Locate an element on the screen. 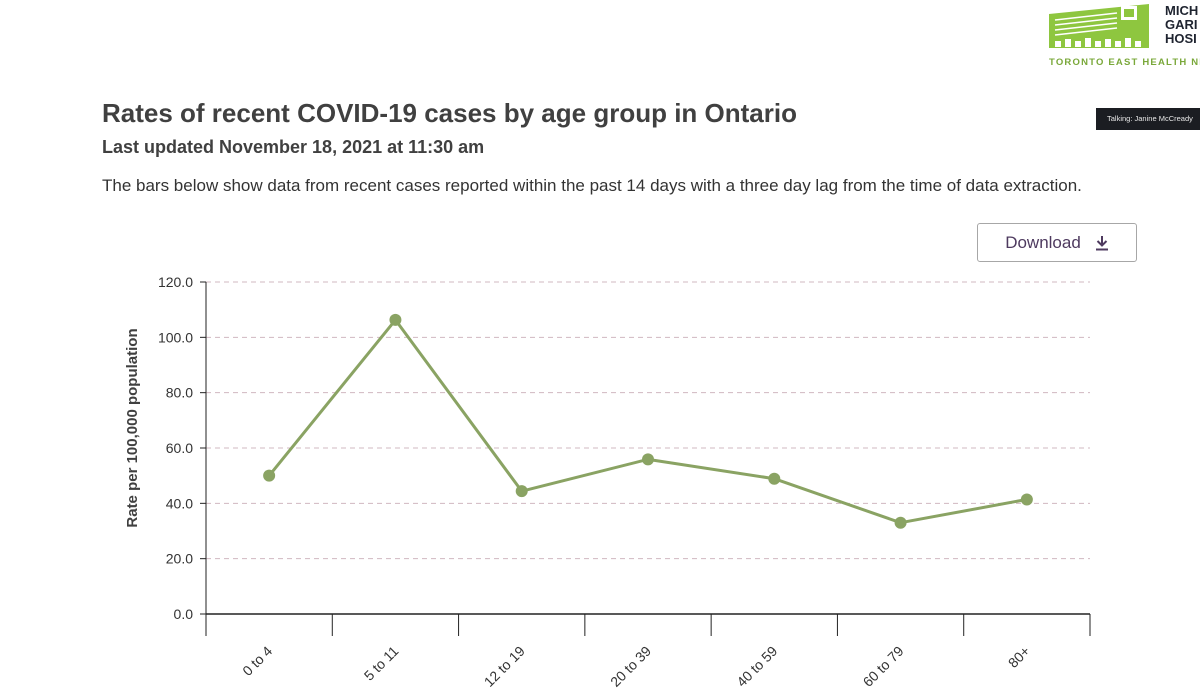  y-tick-label: 120.0 is located at coordinates (175, 282).